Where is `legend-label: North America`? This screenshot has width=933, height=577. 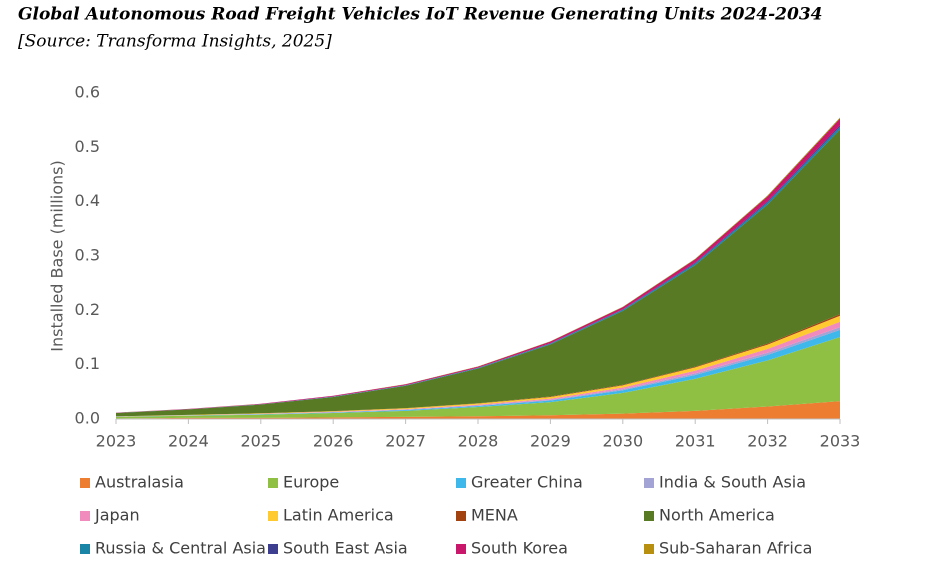 legend-label: North America is located at coordinates (717, 515).